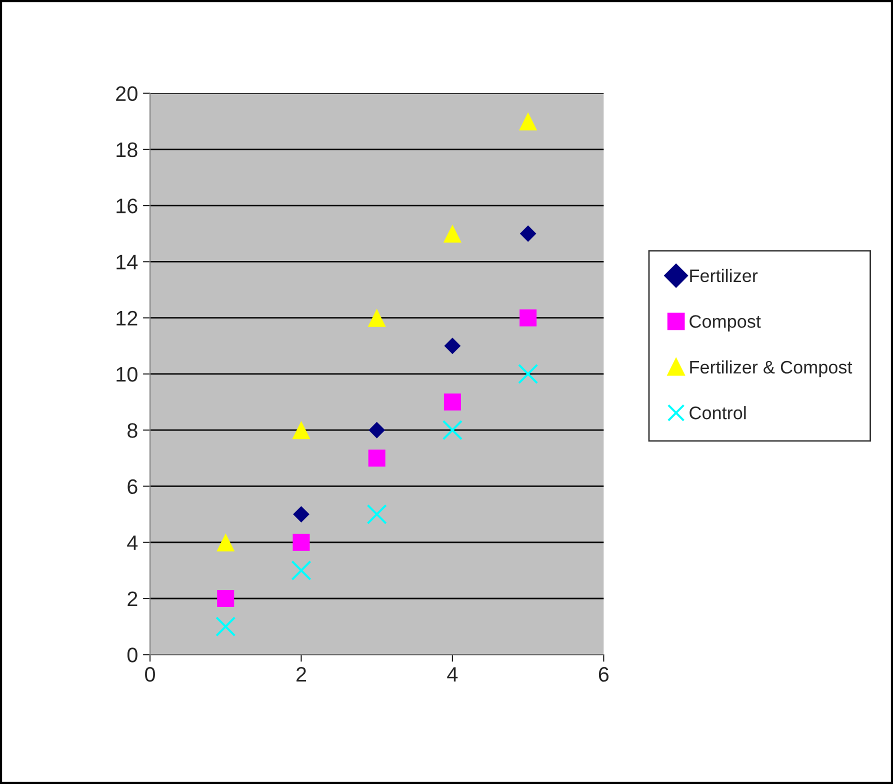  Describe the element at coordinates (301, 674) in the screenshot. I see `x-tick-label: 2` at that location.